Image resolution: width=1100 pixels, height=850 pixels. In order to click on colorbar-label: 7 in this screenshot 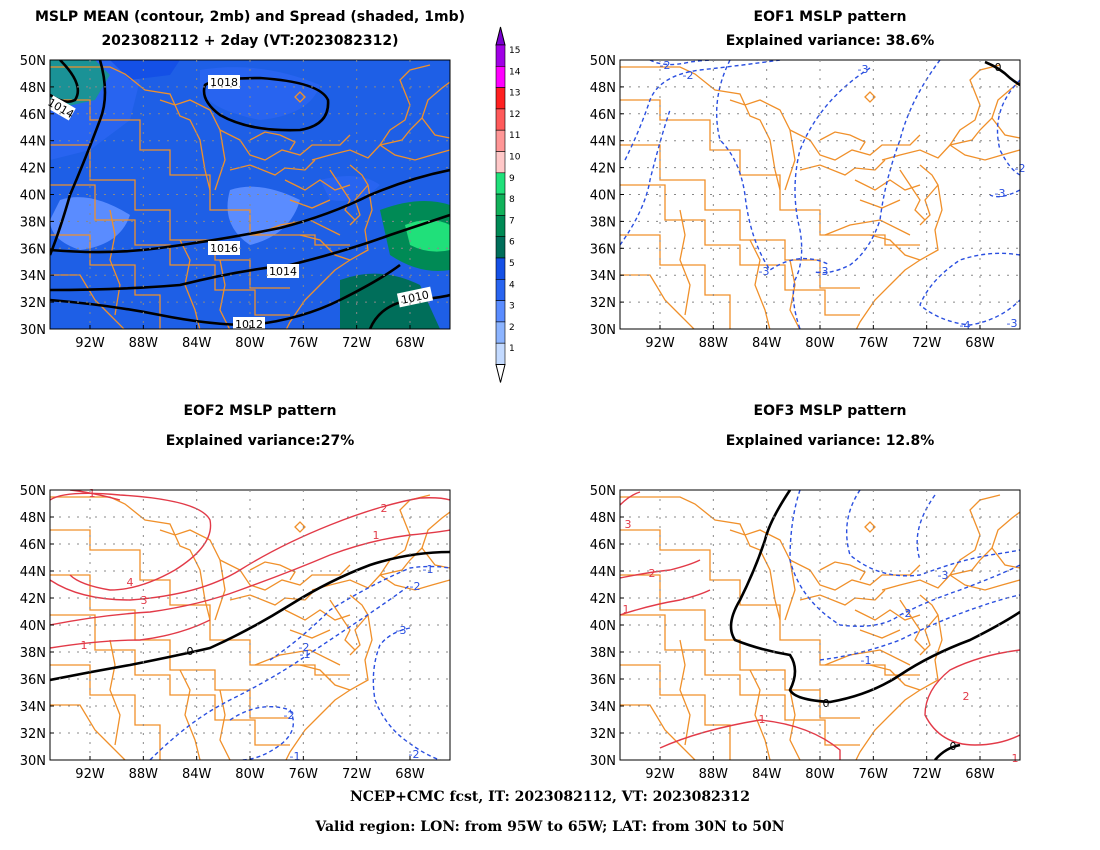, I will do `click(512, 221)`.